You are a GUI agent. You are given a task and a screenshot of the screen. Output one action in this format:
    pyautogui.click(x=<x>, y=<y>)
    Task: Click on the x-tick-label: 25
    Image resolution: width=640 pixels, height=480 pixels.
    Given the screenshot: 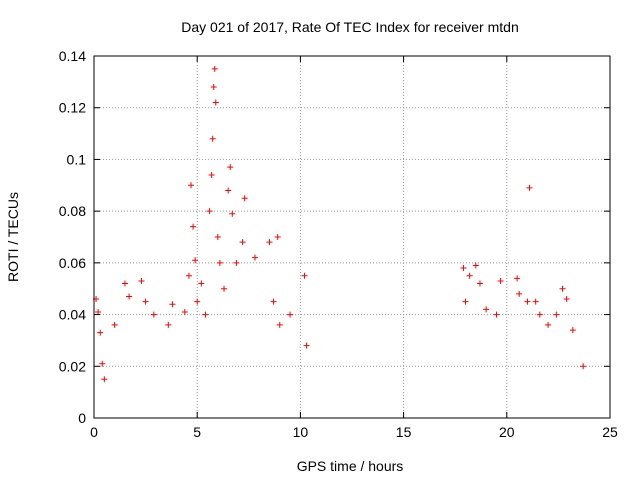 What is the action you would take?
    pyautogui.click(x=610, y=432)
    